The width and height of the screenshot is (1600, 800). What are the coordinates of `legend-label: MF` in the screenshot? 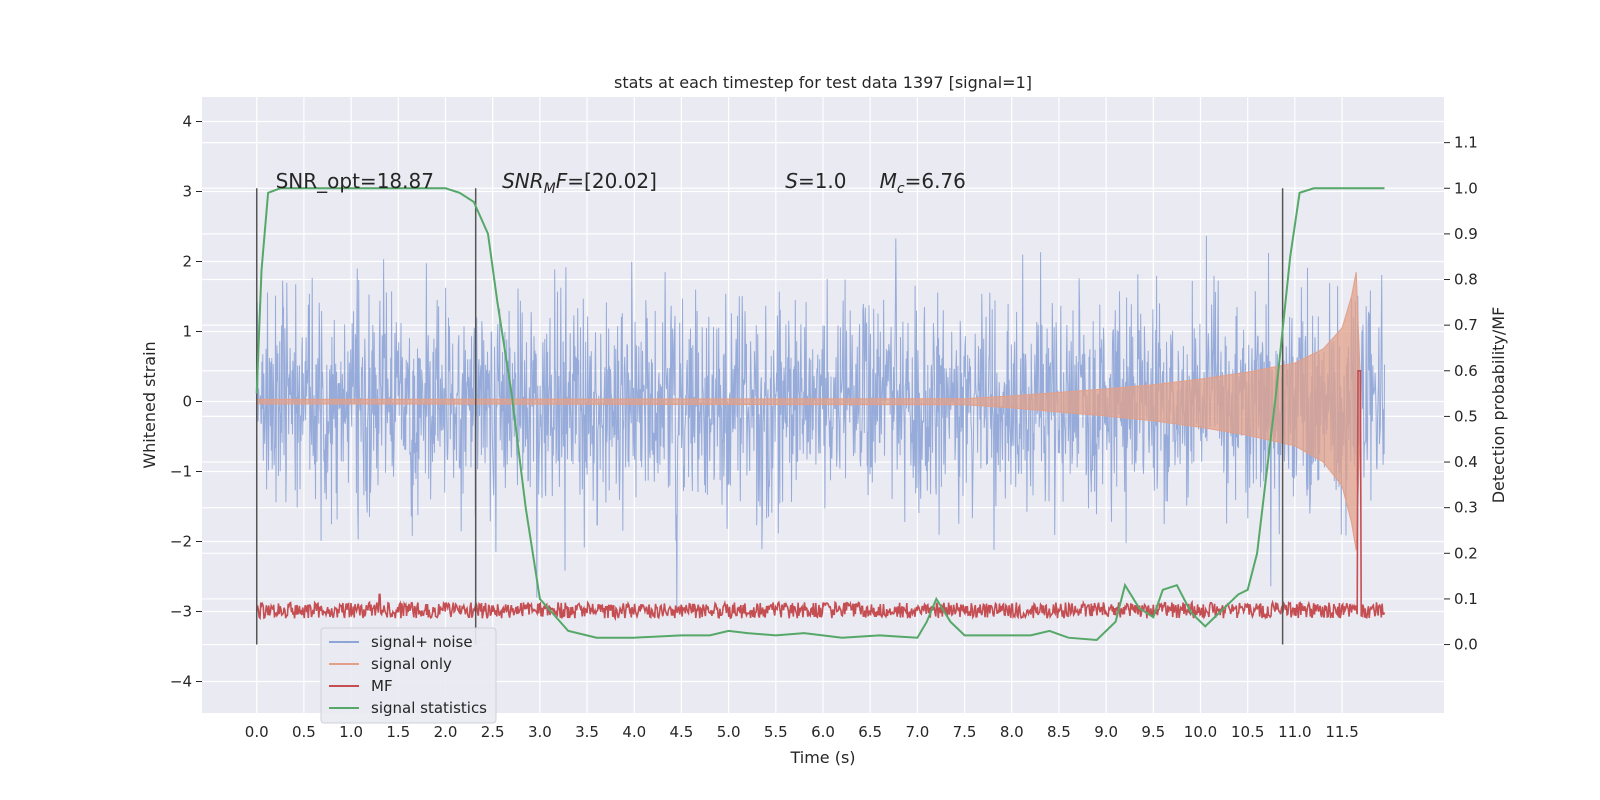 It's located at (382, 686).